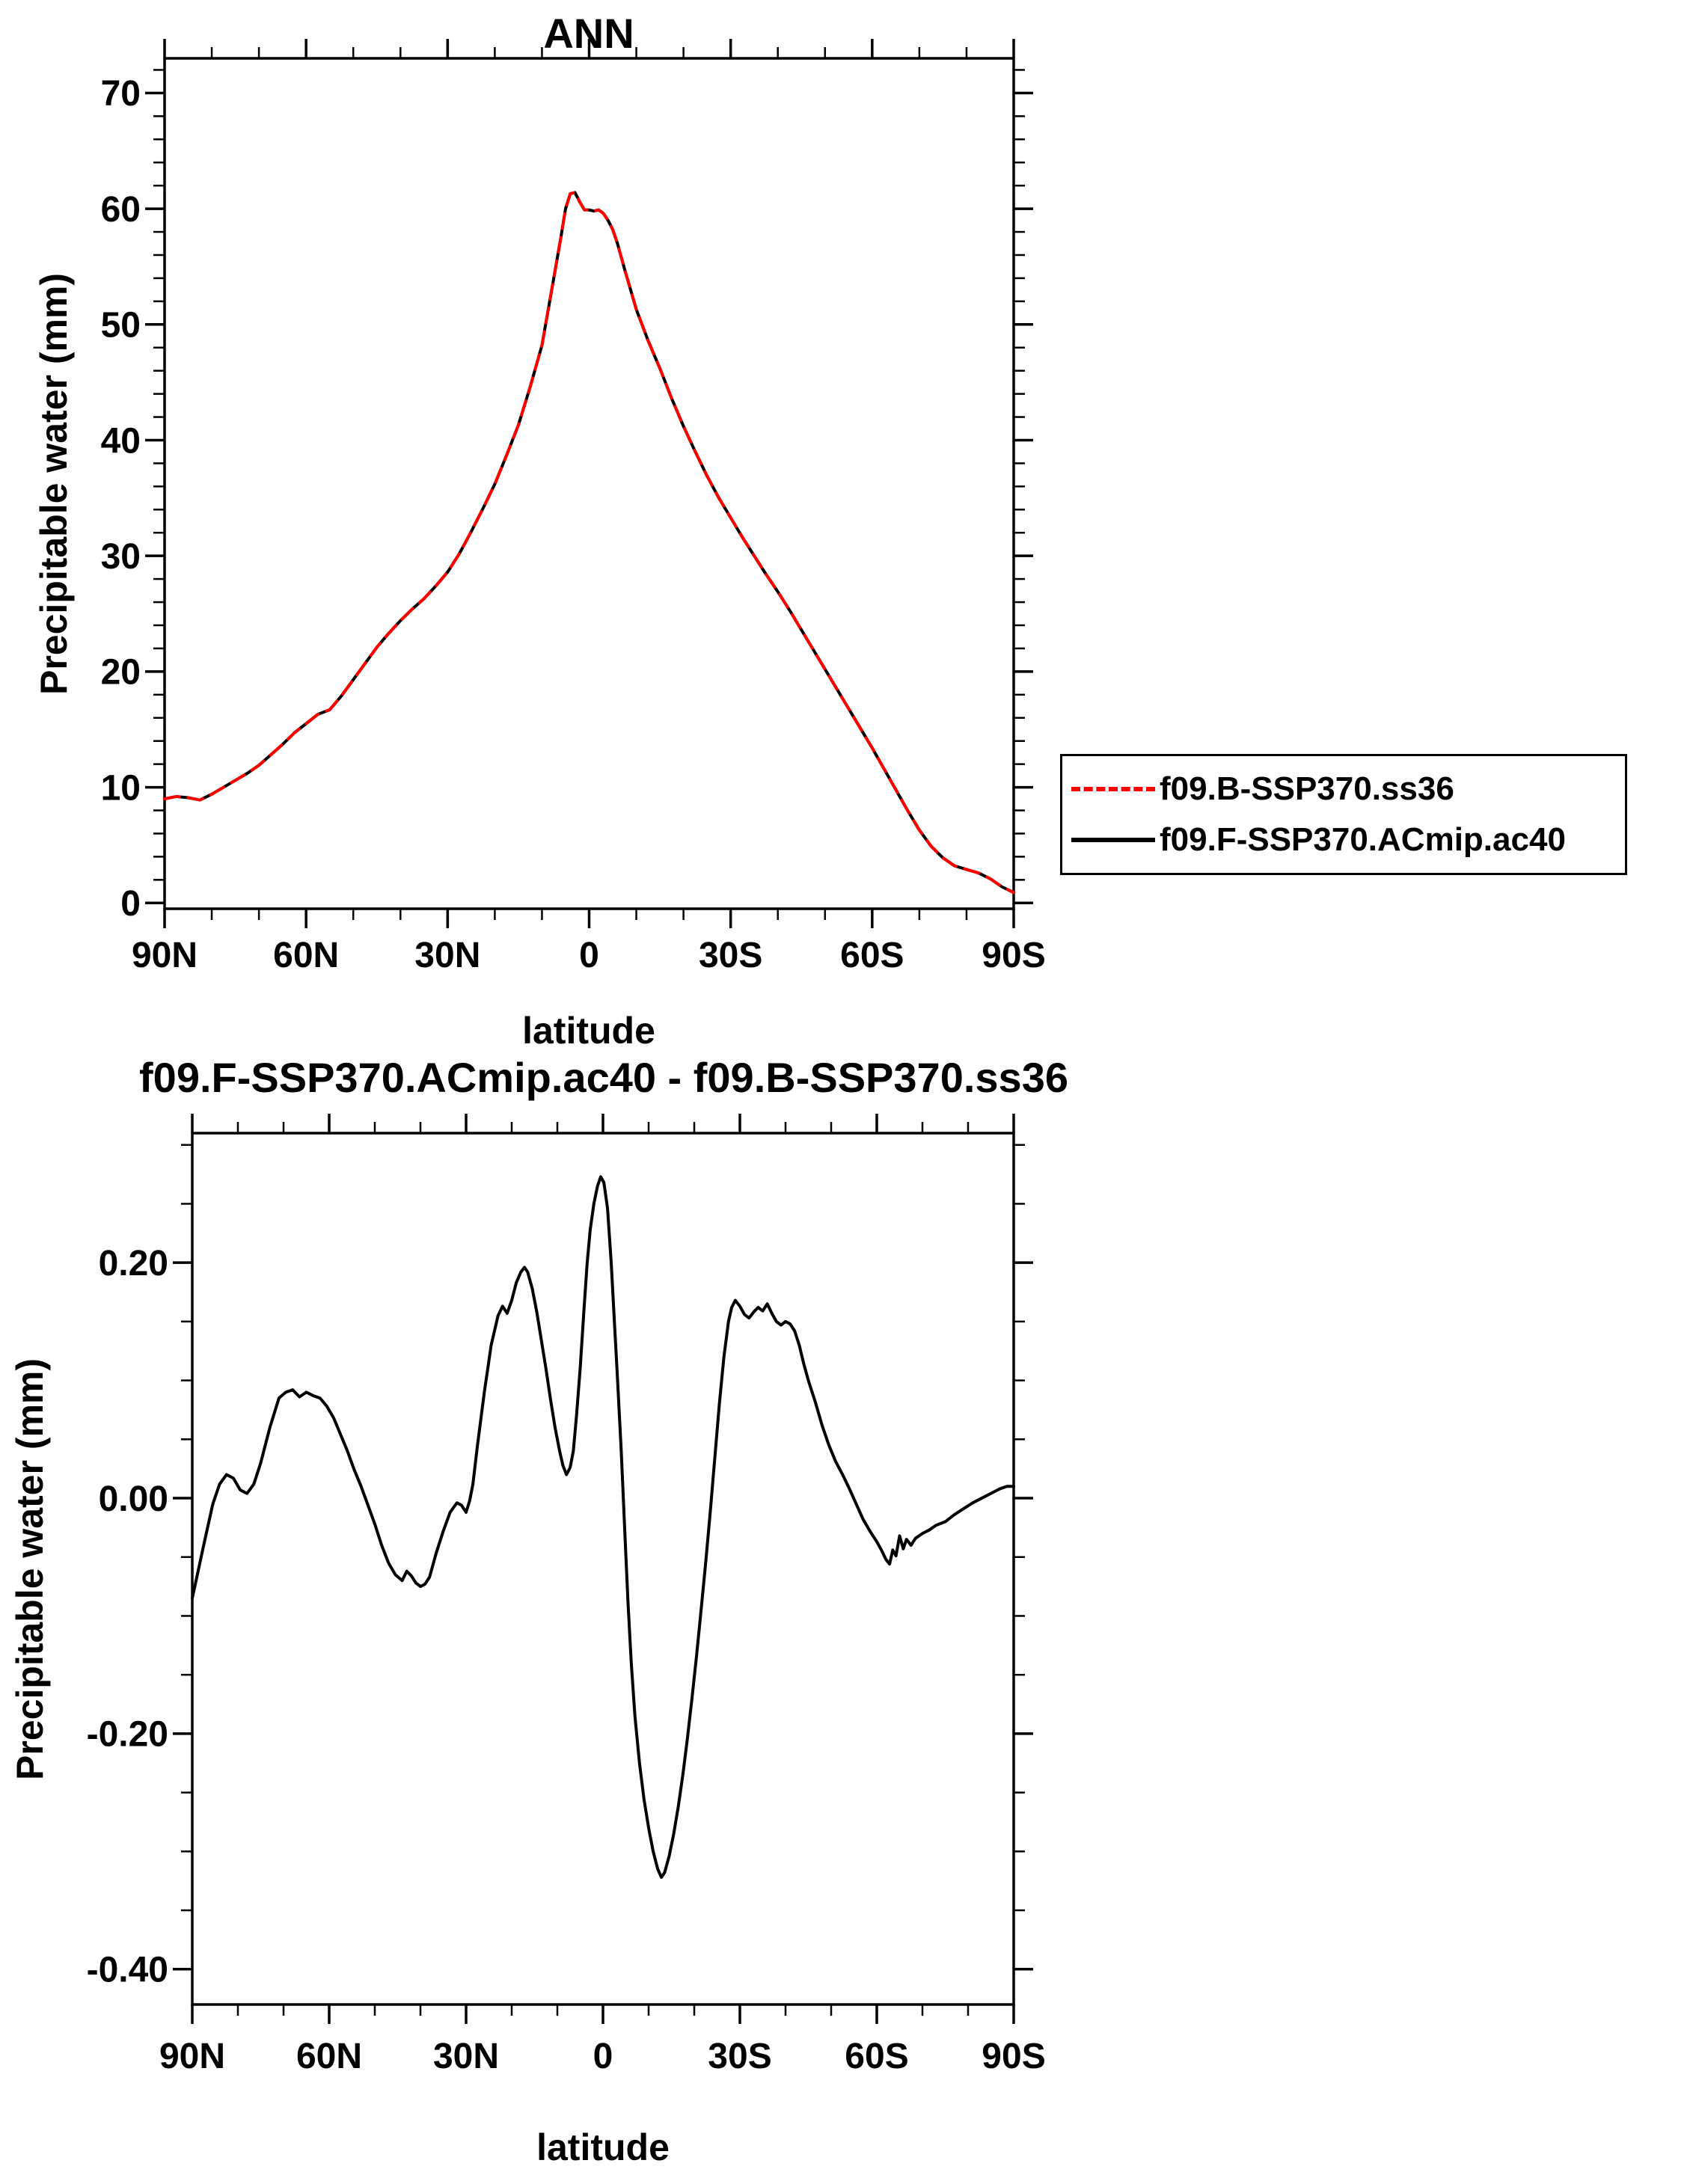 This screenshot has width=1690, height=2184. I want to click on legend-row-b-case: f09.B-SSP370.ss36, so click(1343, 789).